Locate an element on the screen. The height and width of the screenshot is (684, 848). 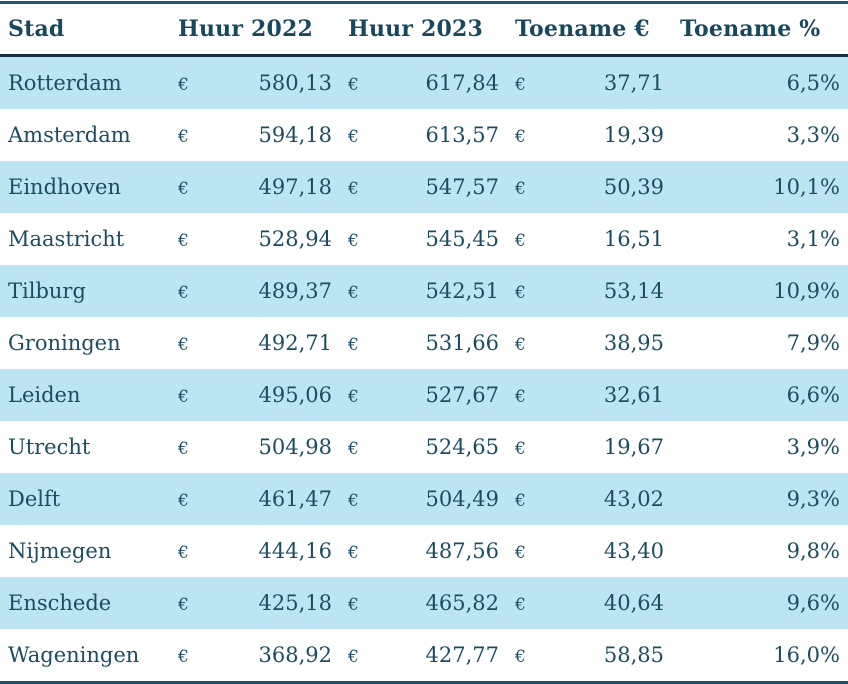
amount: 547,57 is located at coordinates (462, 187).